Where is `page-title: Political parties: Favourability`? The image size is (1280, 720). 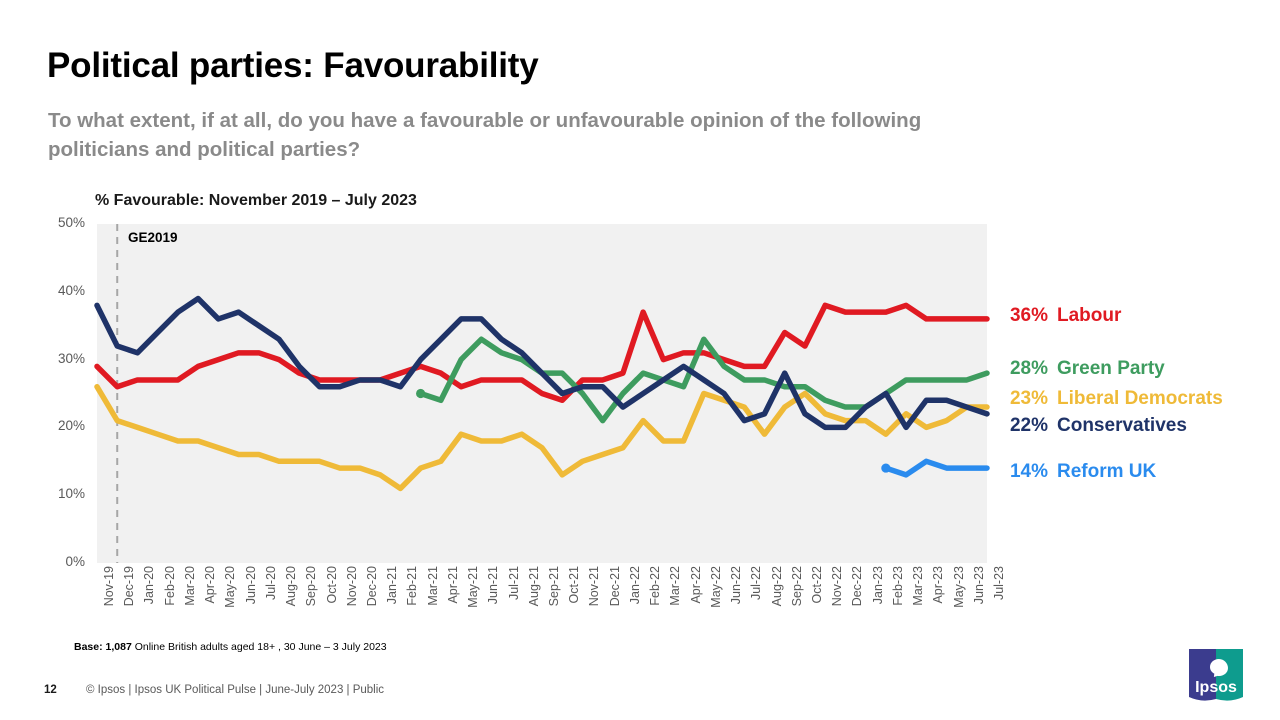
page-title: Political parties: Favourability is located at coordinates (293, 65).